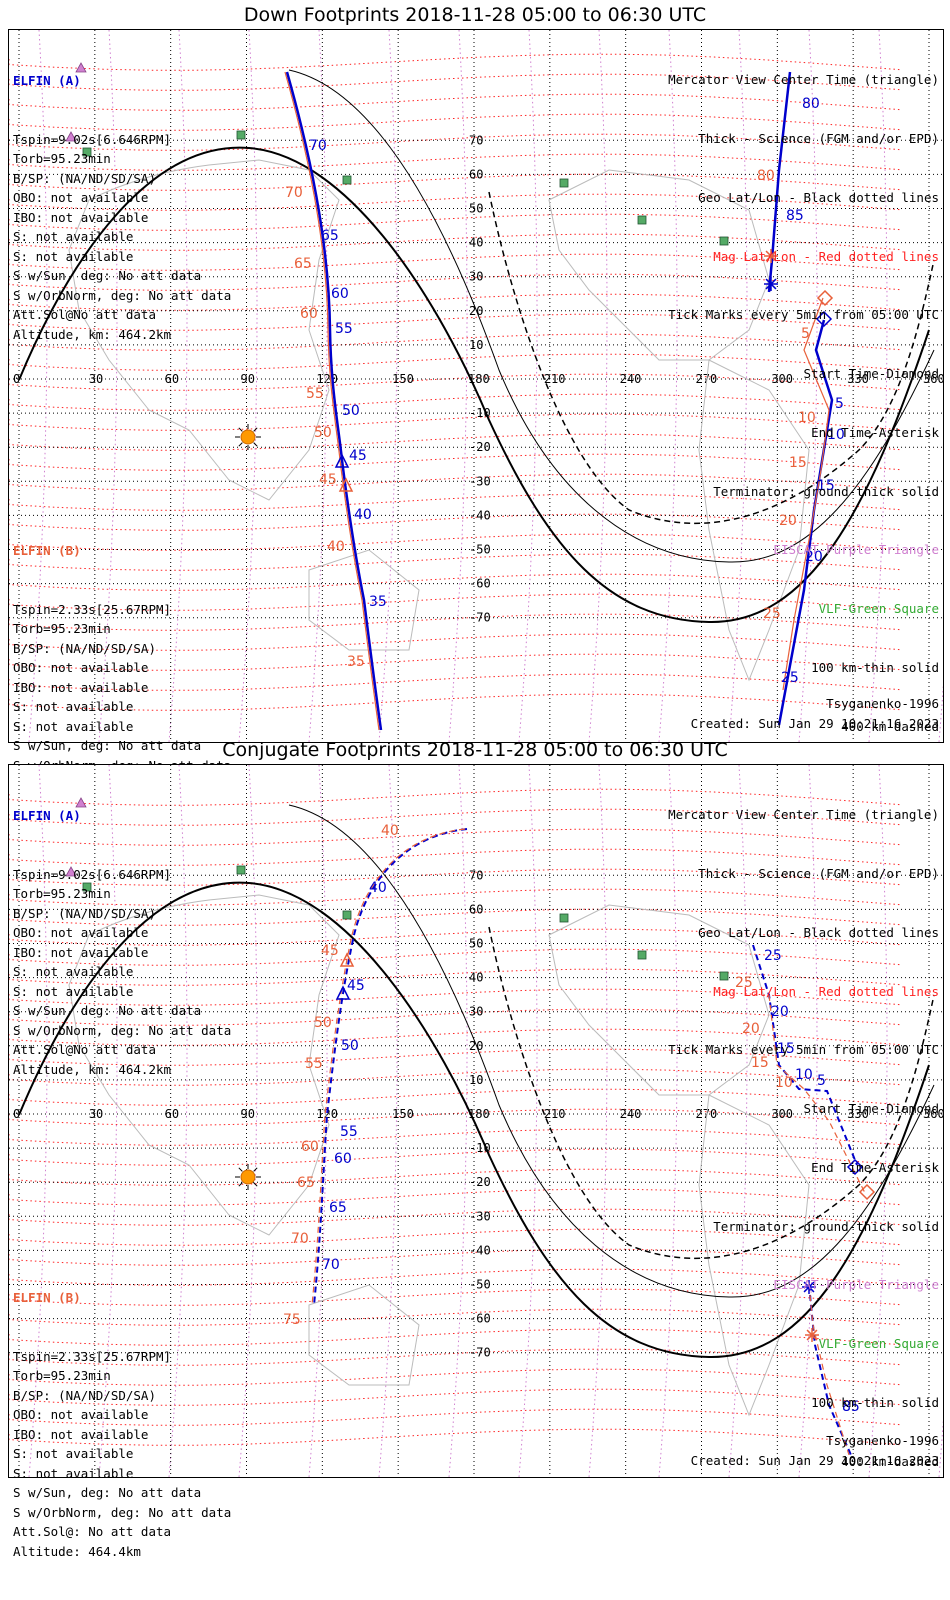 The image size is (950, 1600). I want to click on legend-400km: 400 km-dashed, so click(890, 1461).